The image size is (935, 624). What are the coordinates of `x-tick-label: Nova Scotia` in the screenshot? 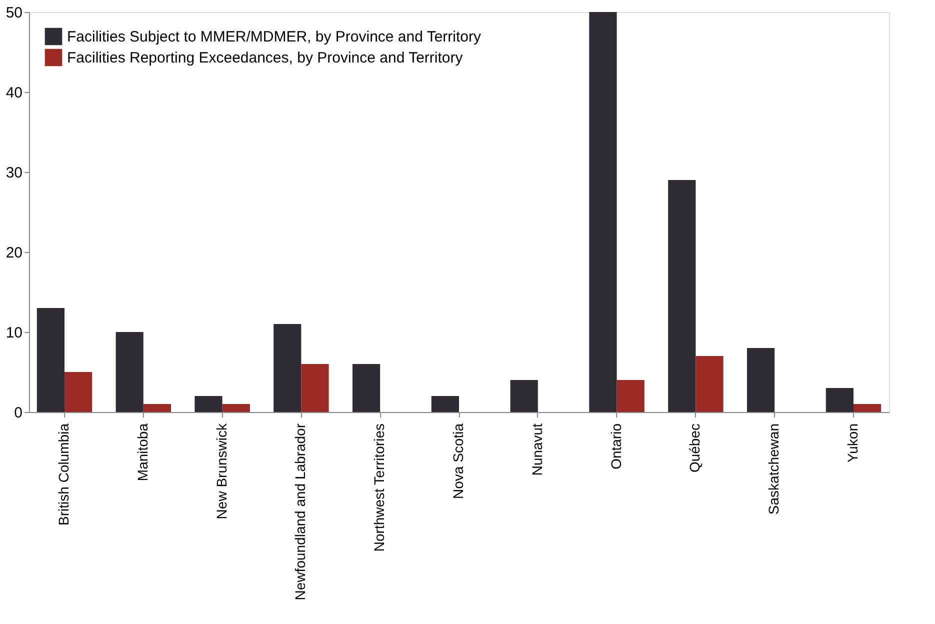 It's located at (458, 461).